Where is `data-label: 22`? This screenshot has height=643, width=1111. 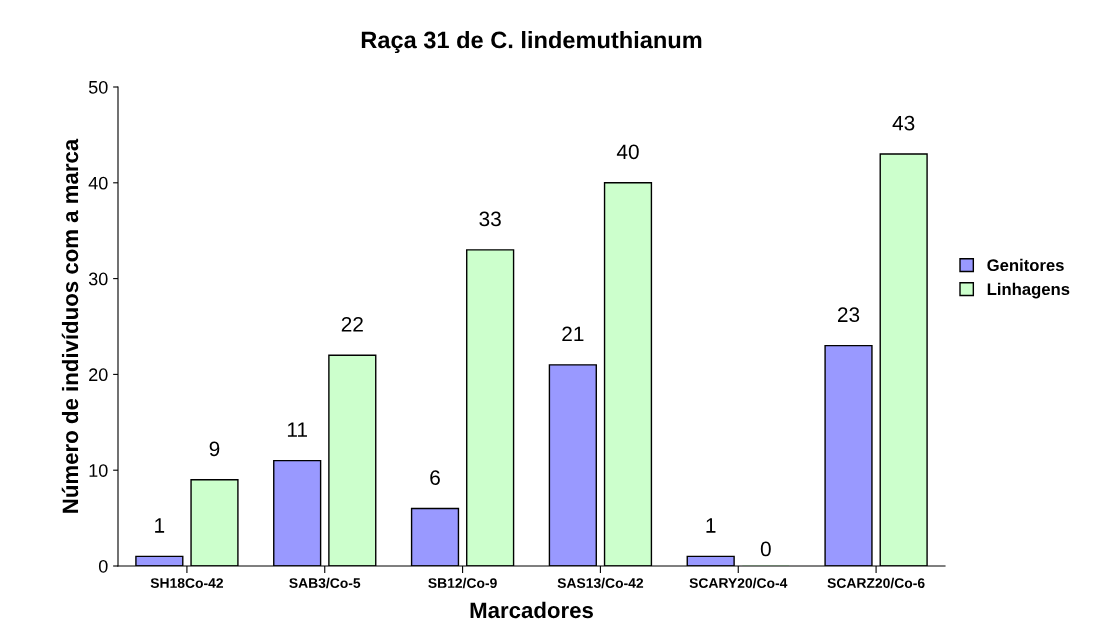
data-label: 22 is located at coordinates (352, 324).